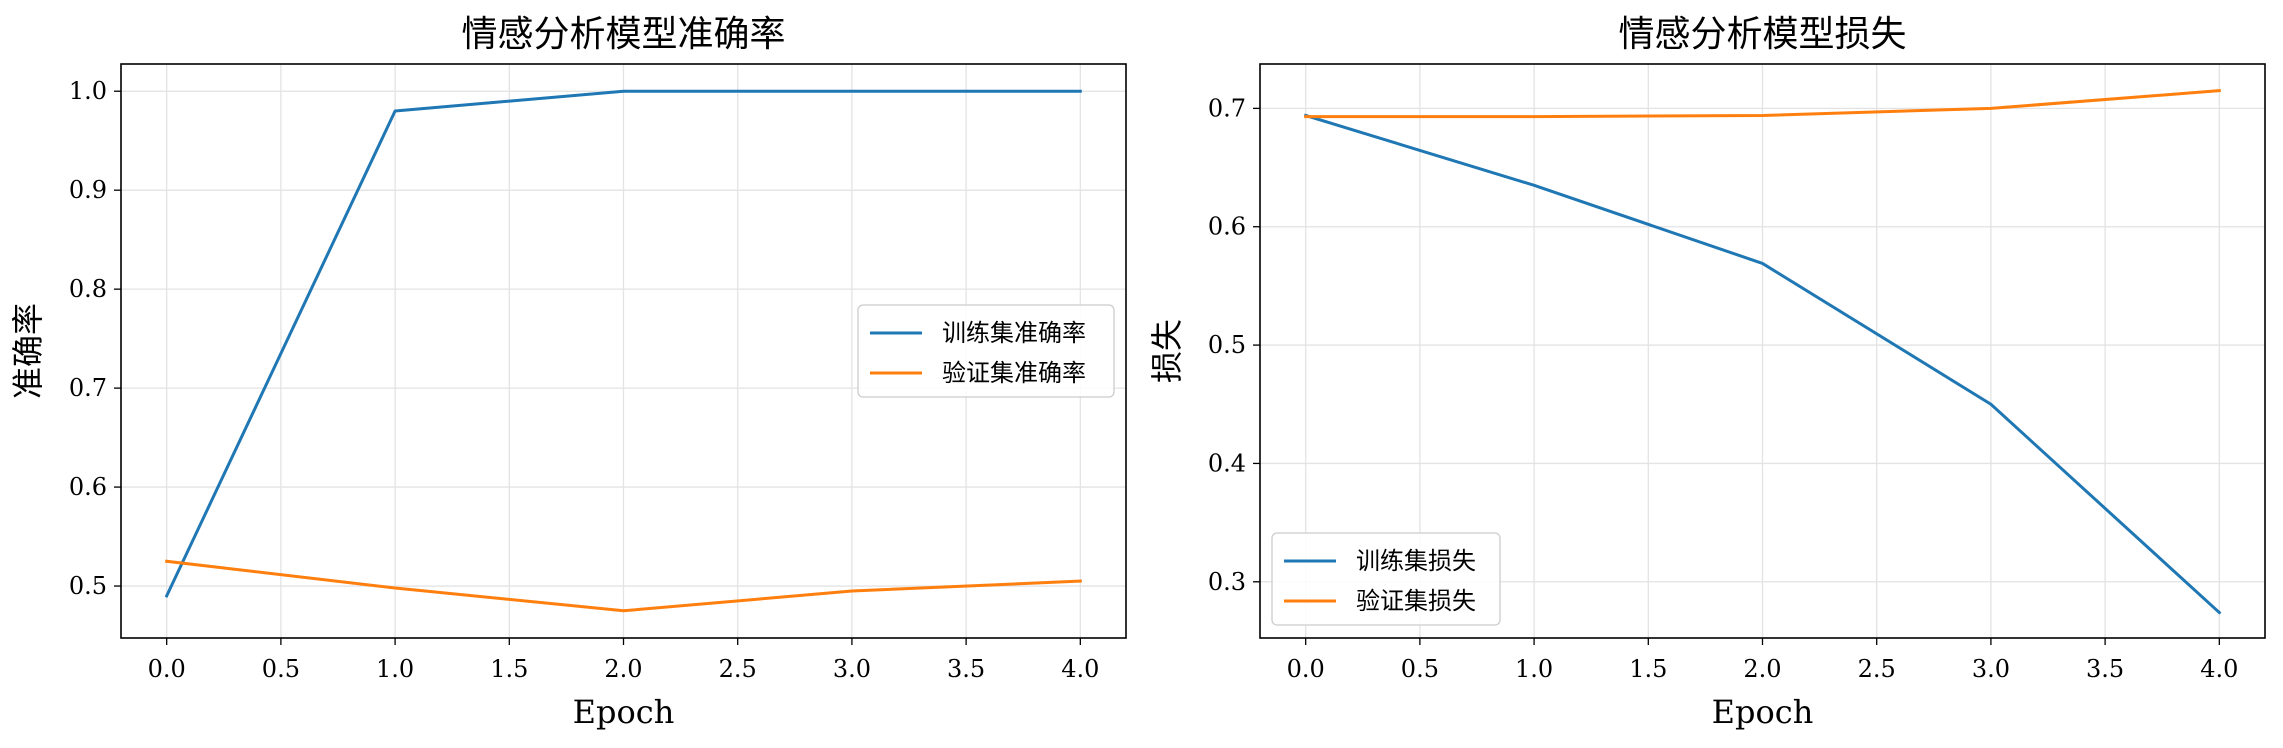  Describe the element at coordinates (1014, 373) in the screenshot. I see `legend-label: 验证集准确率` at that location.